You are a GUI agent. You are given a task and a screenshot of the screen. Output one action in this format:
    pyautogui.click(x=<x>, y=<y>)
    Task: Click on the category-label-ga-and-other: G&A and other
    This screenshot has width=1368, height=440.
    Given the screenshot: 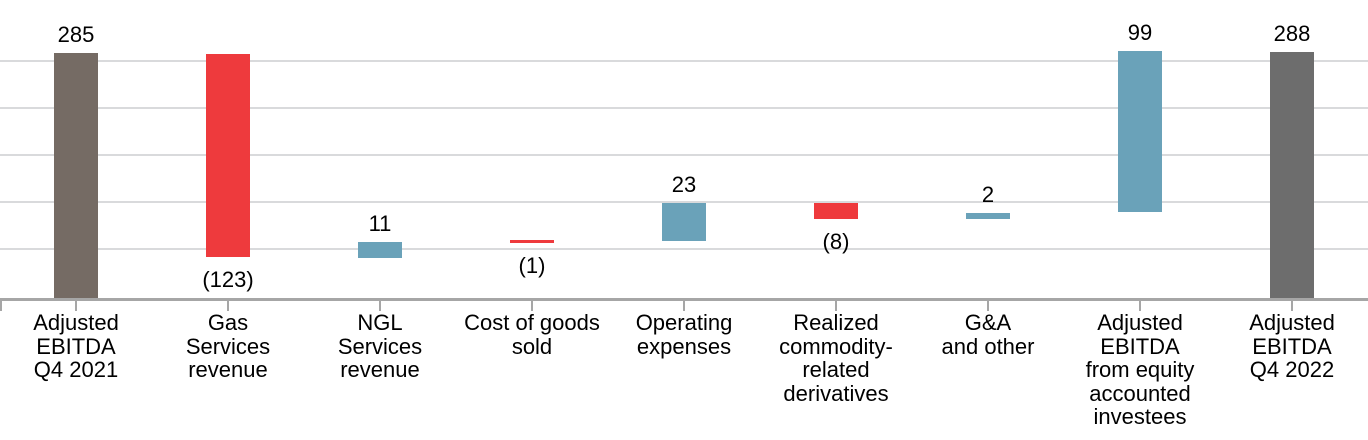 What is the action you would take?
    pyautogui.click(x=988, y=334)
    